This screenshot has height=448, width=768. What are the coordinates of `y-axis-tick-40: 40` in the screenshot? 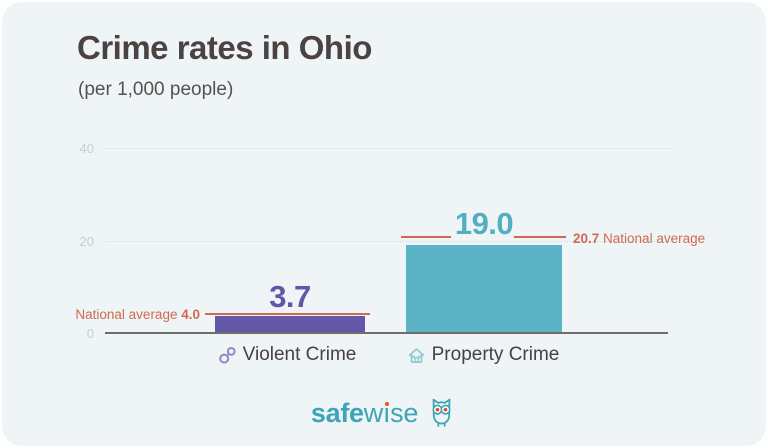 It's located at (86, 148).